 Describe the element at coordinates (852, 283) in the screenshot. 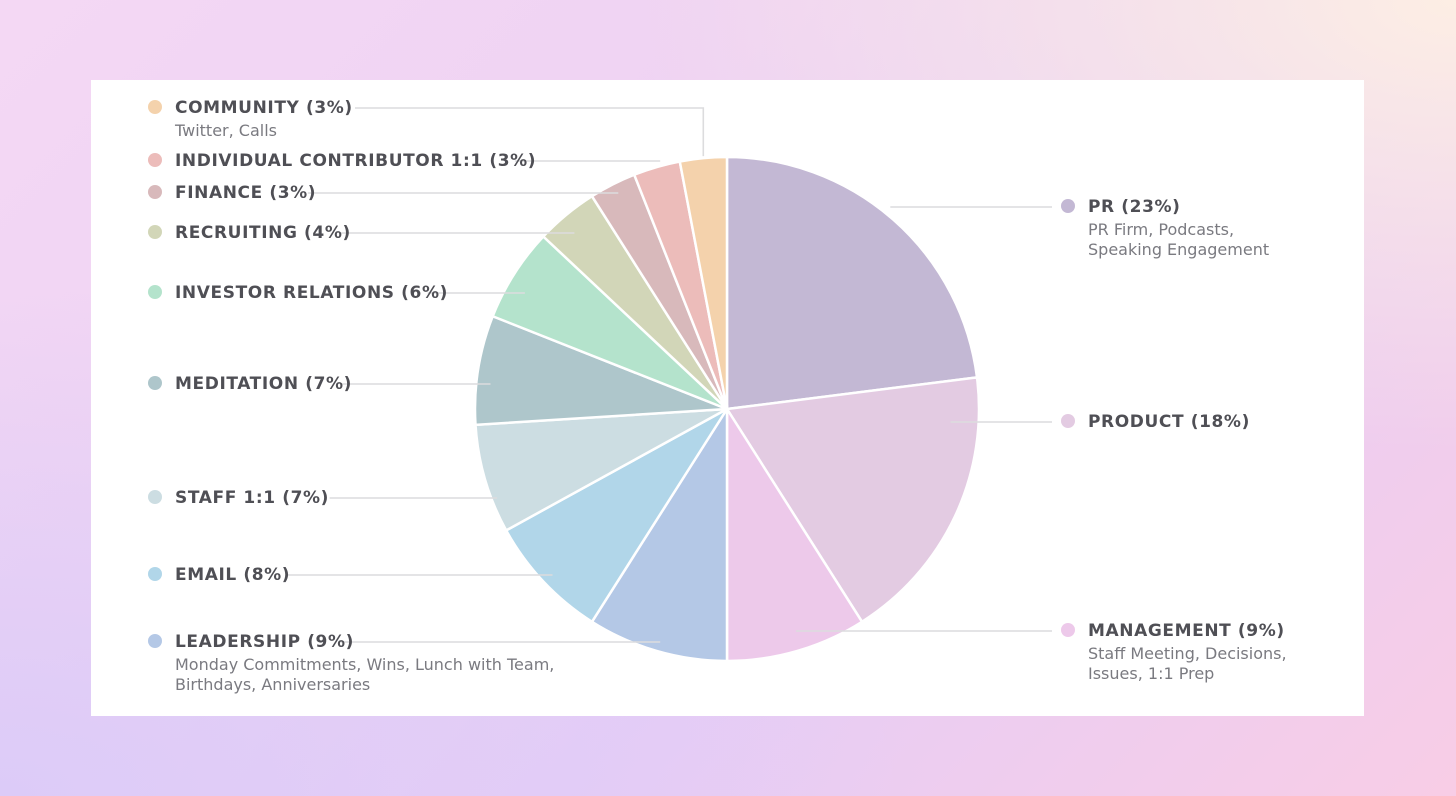

I see `slice-pr` at that location.